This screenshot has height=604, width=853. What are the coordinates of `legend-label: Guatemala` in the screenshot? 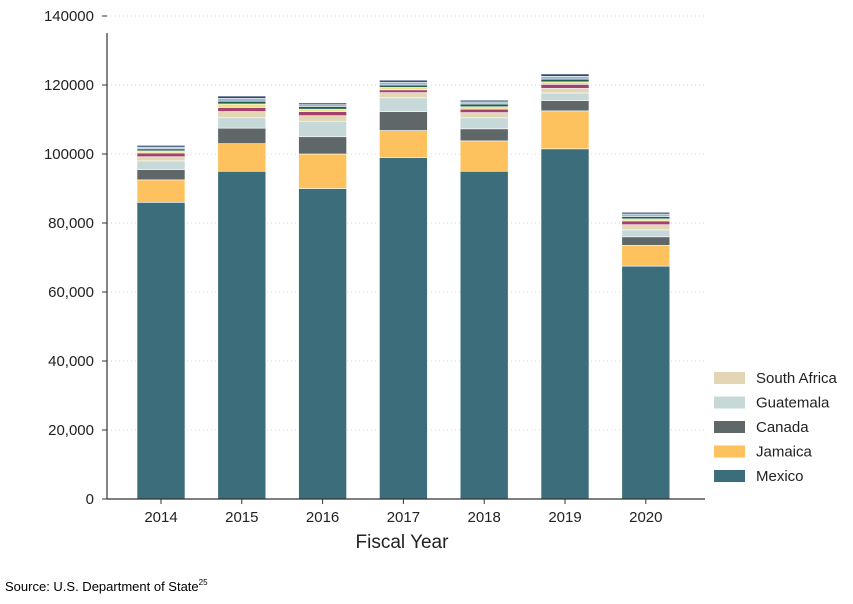 It's located at (793, 403).